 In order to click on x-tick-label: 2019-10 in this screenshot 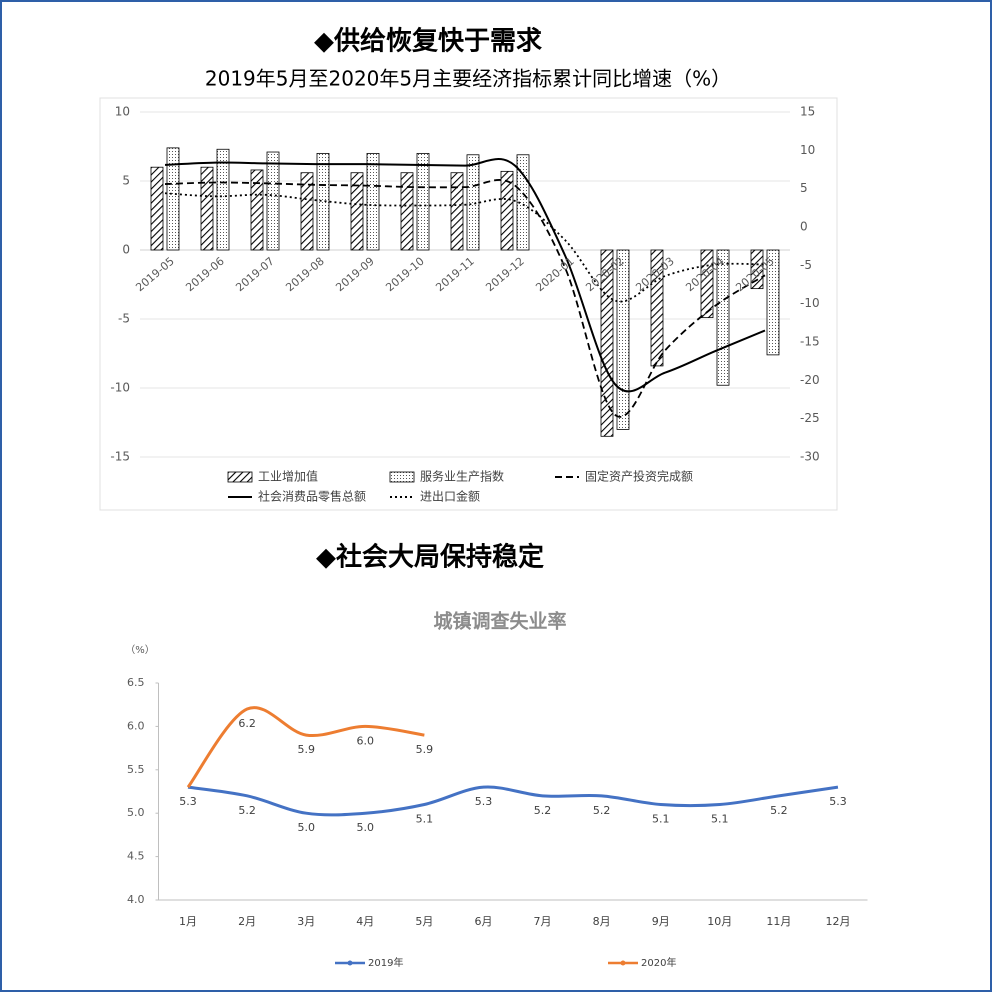, I will do `click(405, 275)`.